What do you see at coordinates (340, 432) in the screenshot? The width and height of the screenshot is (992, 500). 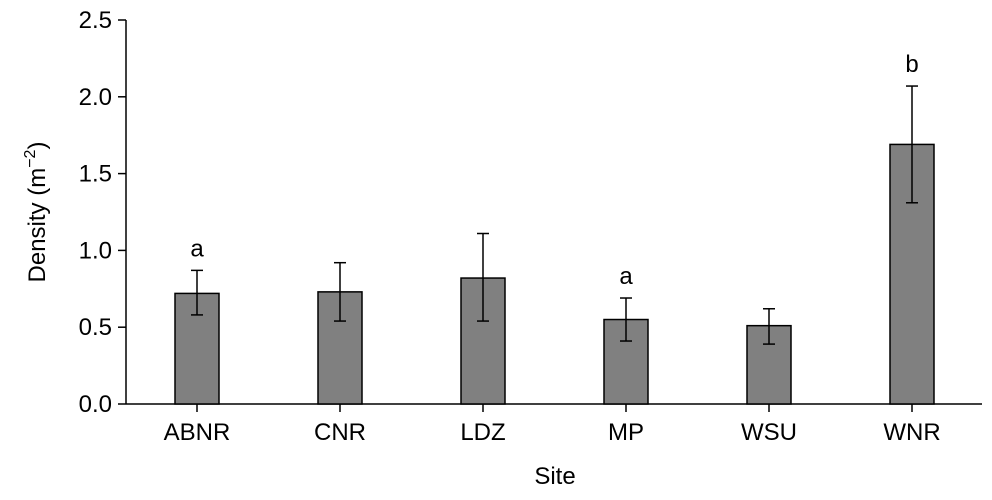 I see `x-tick-label-cnr: CNR` at bounding box center [340, 432].